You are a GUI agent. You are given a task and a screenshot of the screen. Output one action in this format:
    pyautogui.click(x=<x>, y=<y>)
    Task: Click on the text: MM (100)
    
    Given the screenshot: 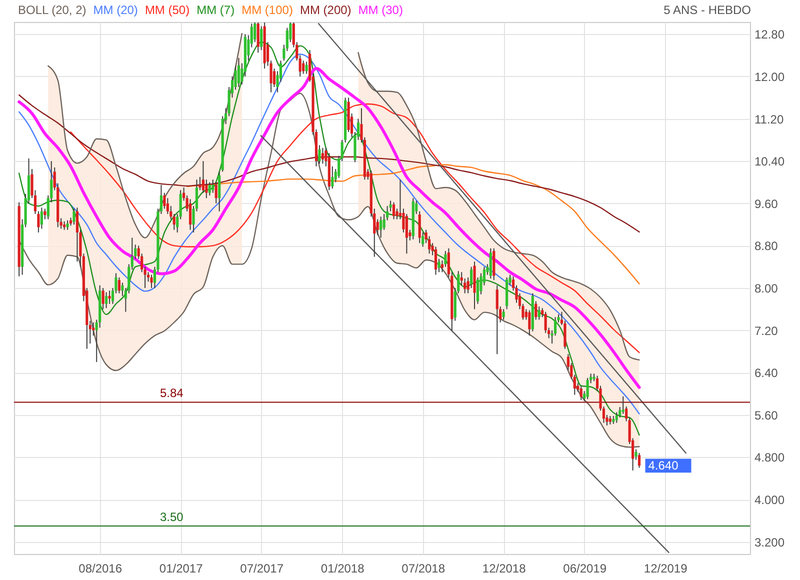 What is the action you would take?
    pyautogui.click(x=267, y=10)
    